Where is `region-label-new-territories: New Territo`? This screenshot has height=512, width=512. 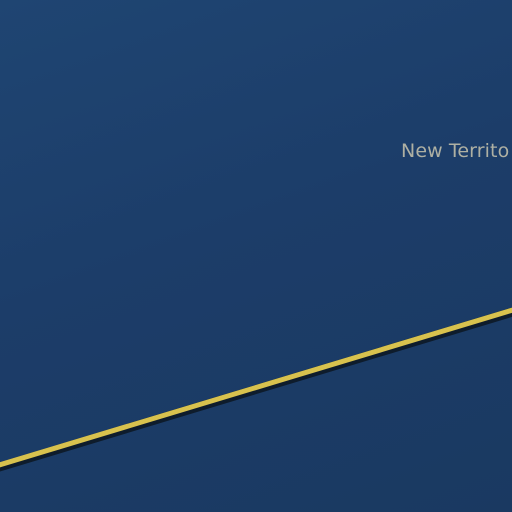 region-label-new-territories: New Territo is located at coordinates (455, 151).